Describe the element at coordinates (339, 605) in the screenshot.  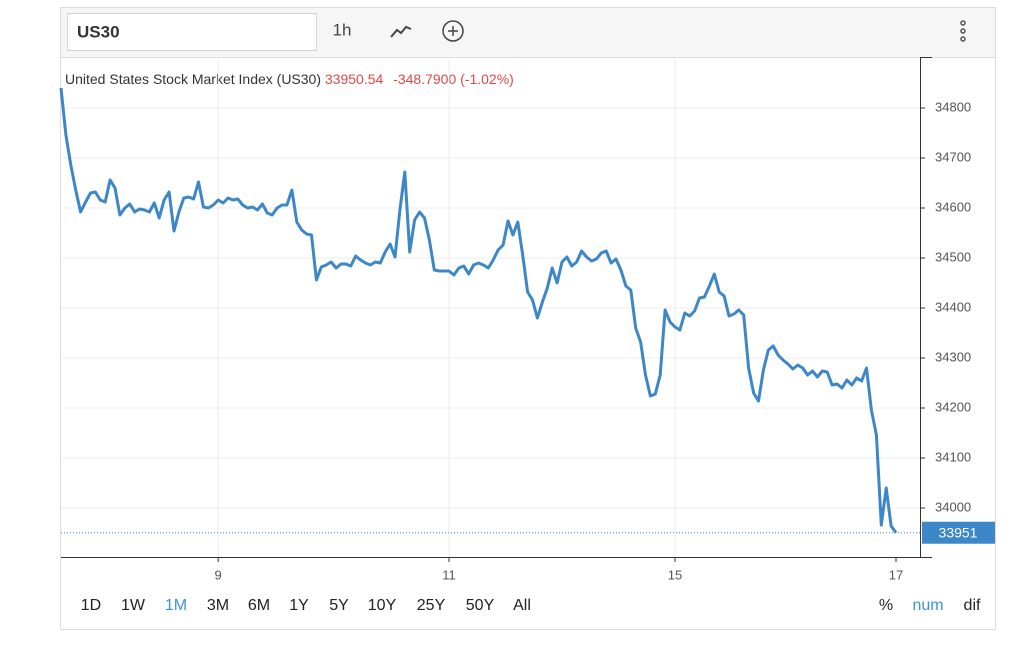
I see `range-button: 5Y` at that location.